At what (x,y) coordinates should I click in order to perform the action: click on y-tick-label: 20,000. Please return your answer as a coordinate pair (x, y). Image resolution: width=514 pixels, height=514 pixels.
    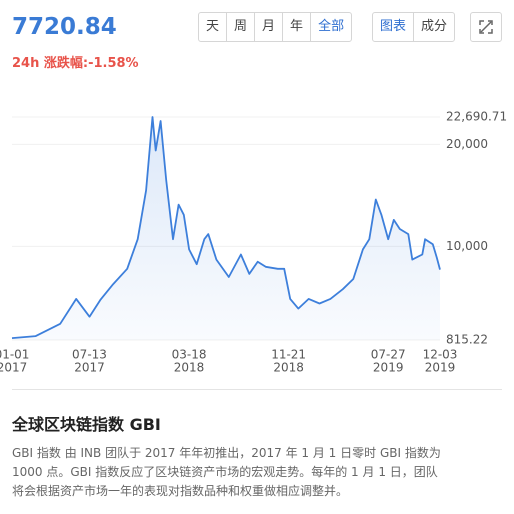
    Looking at the image, I should click on (467, 144).